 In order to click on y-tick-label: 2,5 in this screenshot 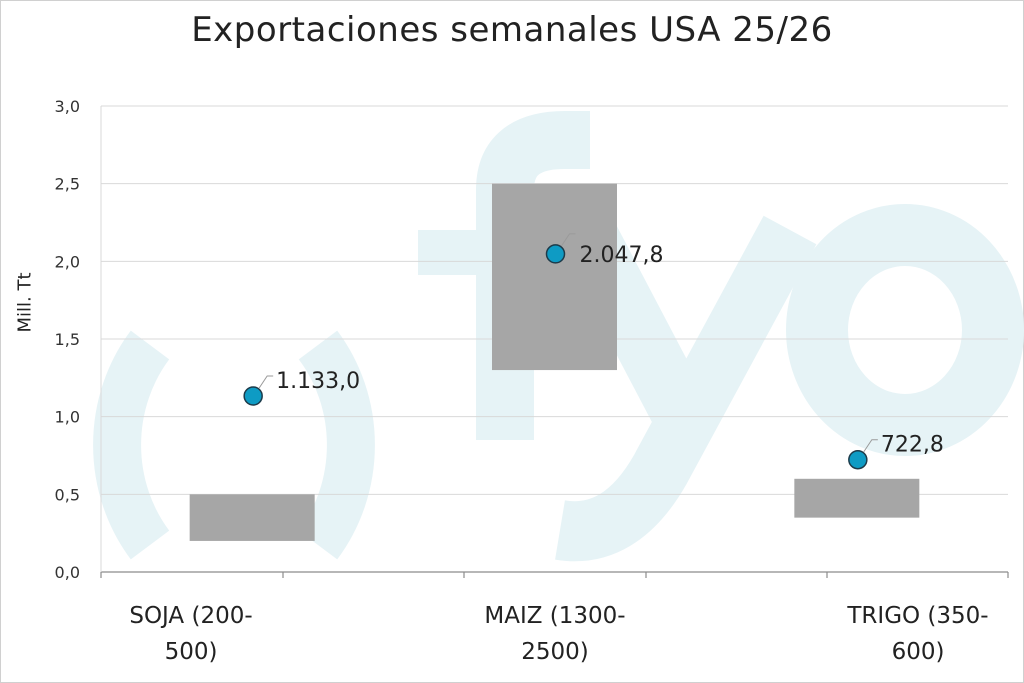, I will do `click(67, 184)`.